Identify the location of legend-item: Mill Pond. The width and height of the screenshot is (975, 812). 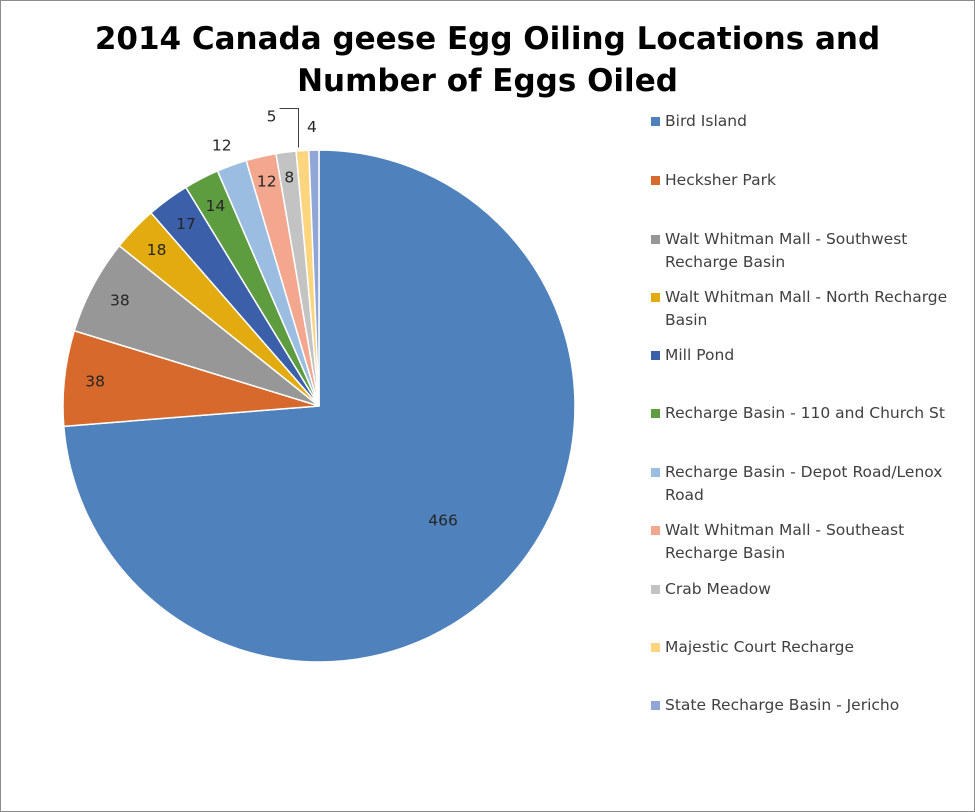
(806, 355).